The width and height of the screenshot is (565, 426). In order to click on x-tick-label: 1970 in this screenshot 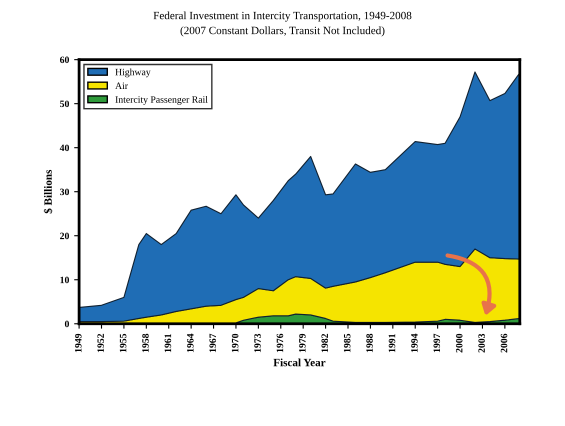, I will do `click(235, 343)`.